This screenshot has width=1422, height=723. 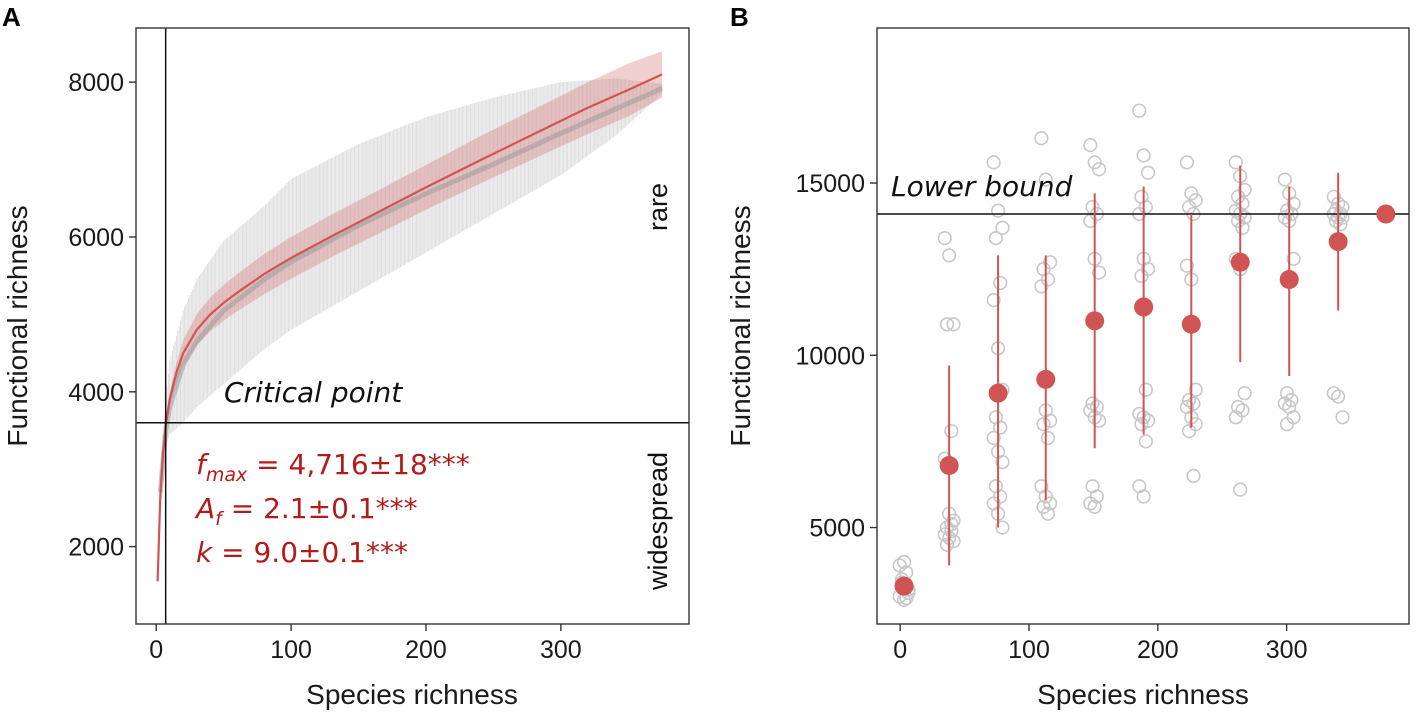 What do you see at coordinates (1029, 650) in the screenshot?
I see `panel-b-x-tick-label: 100` at bounding box center [1029, 650].